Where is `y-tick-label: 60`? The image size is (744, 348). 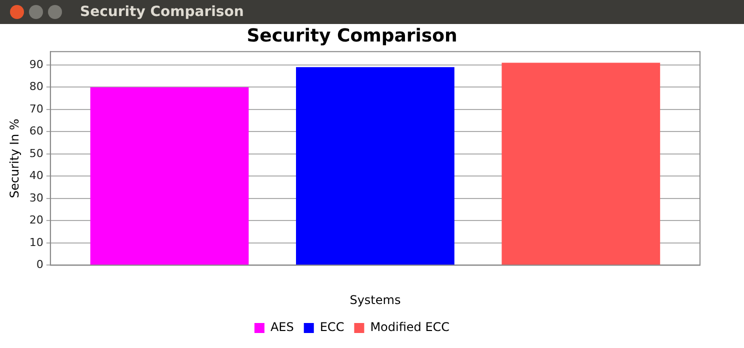 y-tick-label: 60 is located at coordinates (36, 131).